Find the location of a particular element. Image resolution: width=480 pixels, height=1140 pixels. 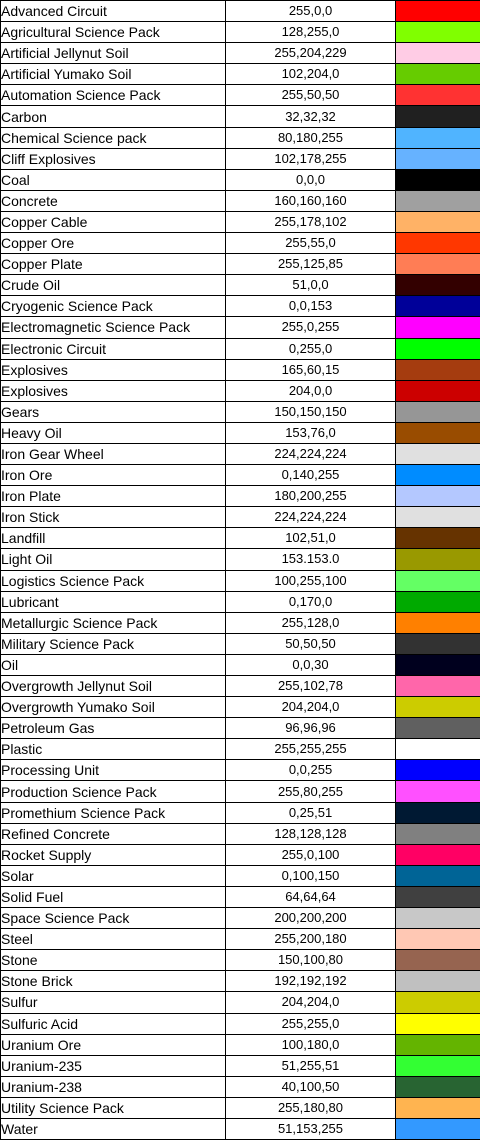

item-name-cell: Overgrowth Yumako Soil is located at coordinates (113, 707).